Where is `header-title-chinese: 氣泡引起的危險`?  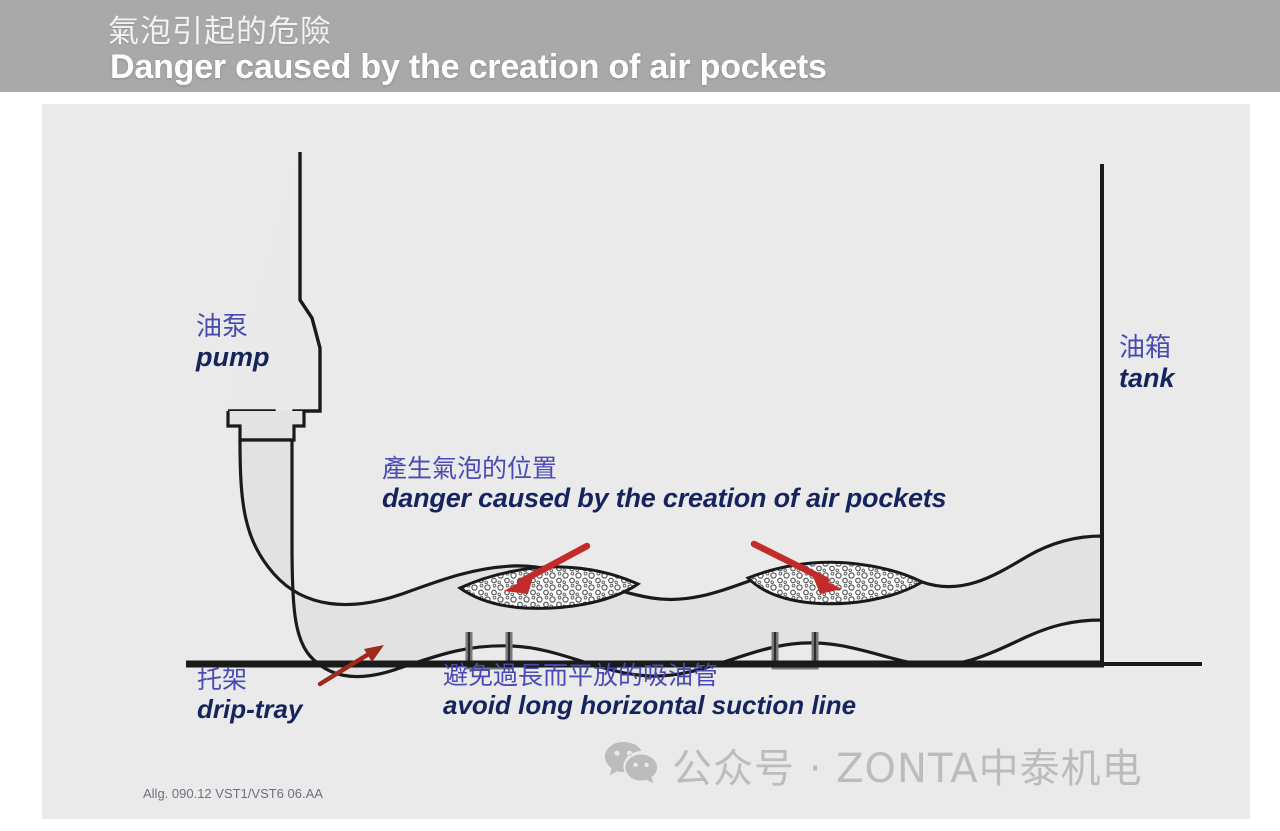 header-title-chinese: 氣泡引起的危險 is located at coordinates (220, 32).